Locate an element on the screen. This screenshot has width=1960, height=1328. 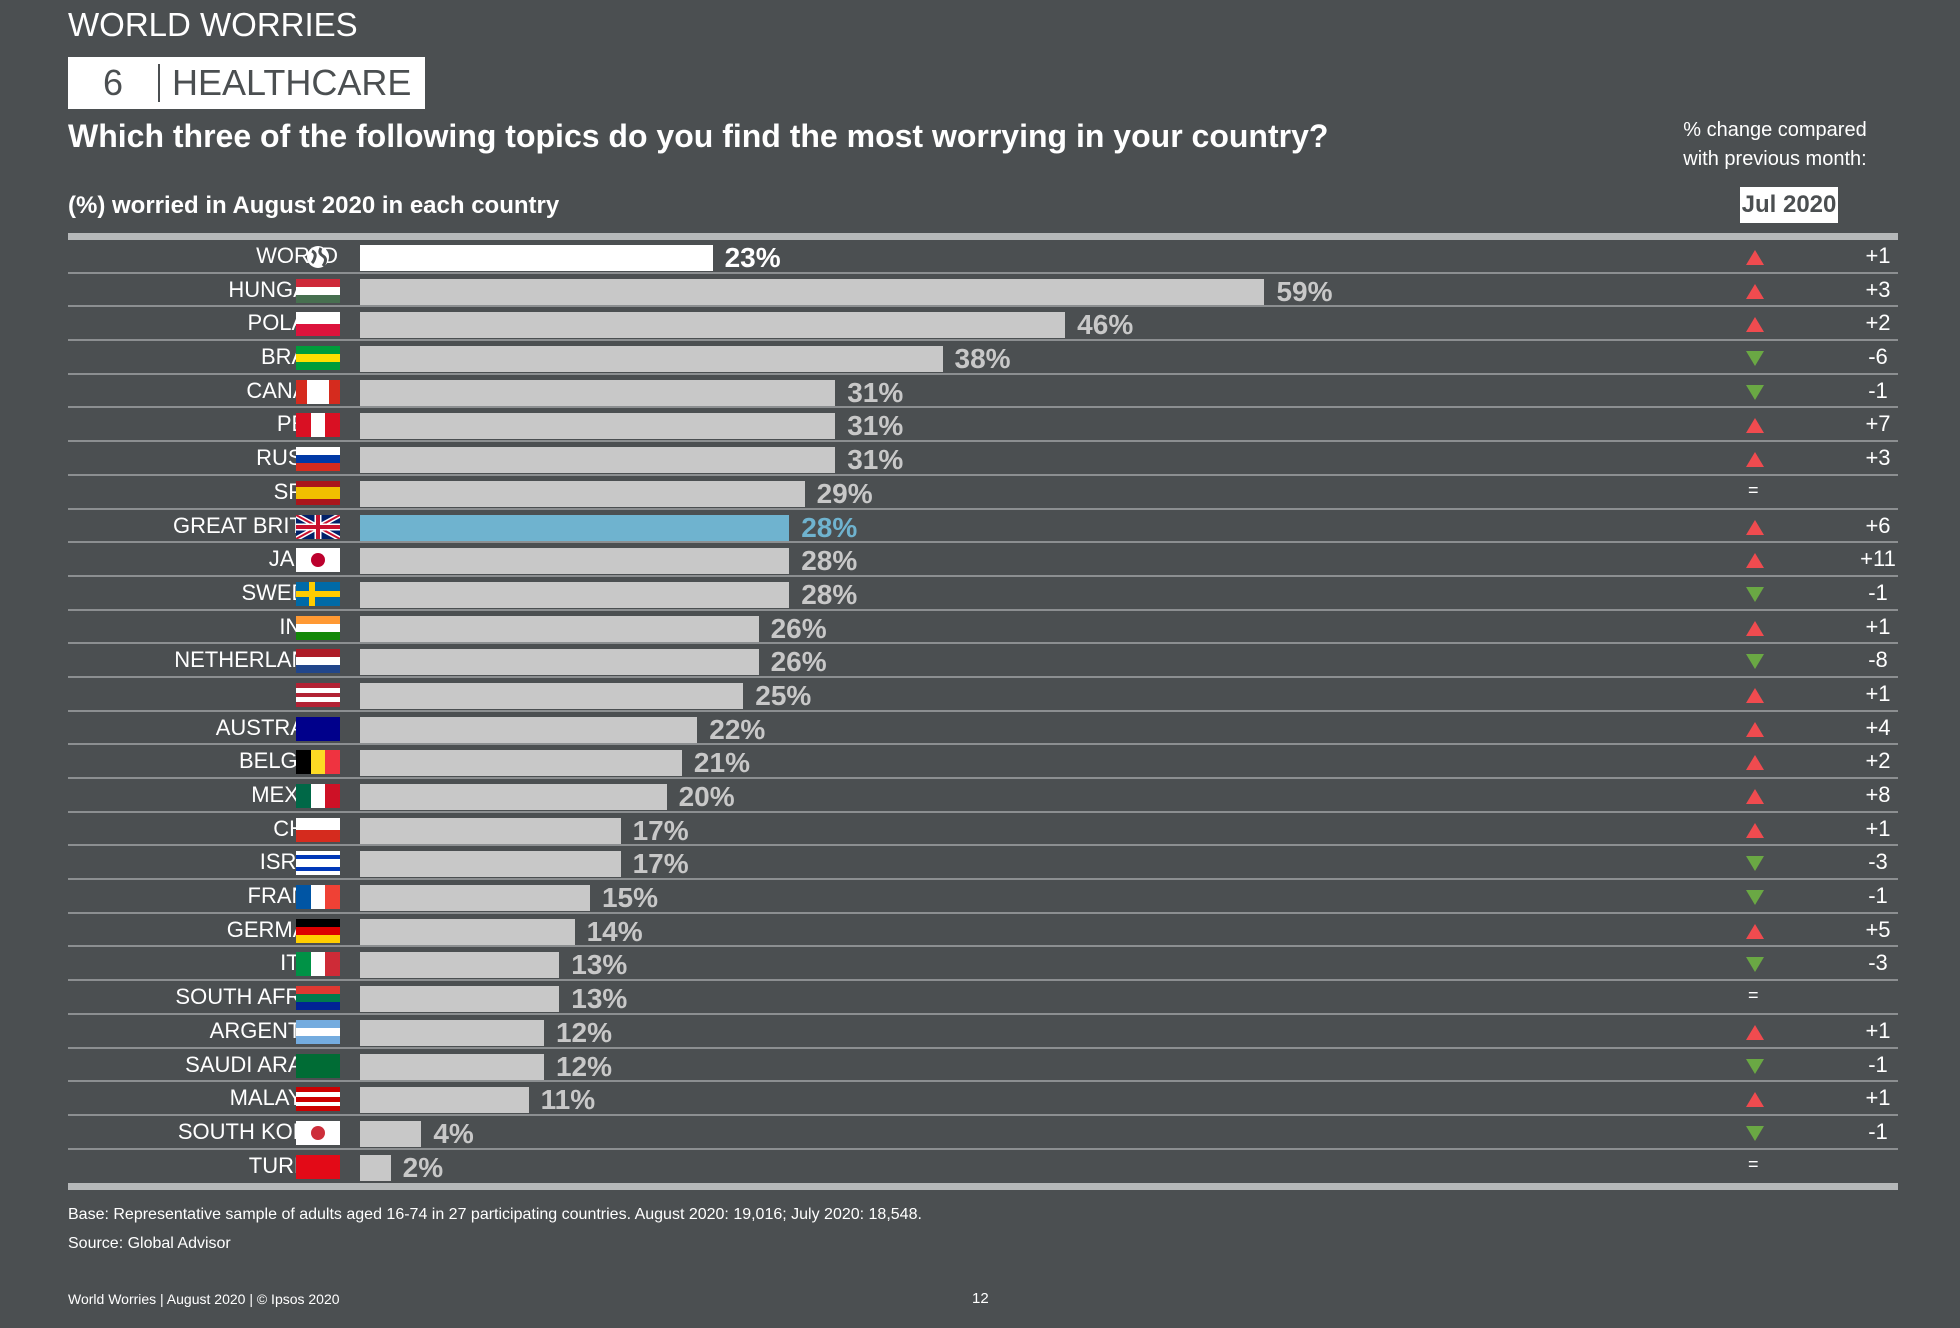
chart-row: WORLD 23% +1 is located at coordinates (983, 257).